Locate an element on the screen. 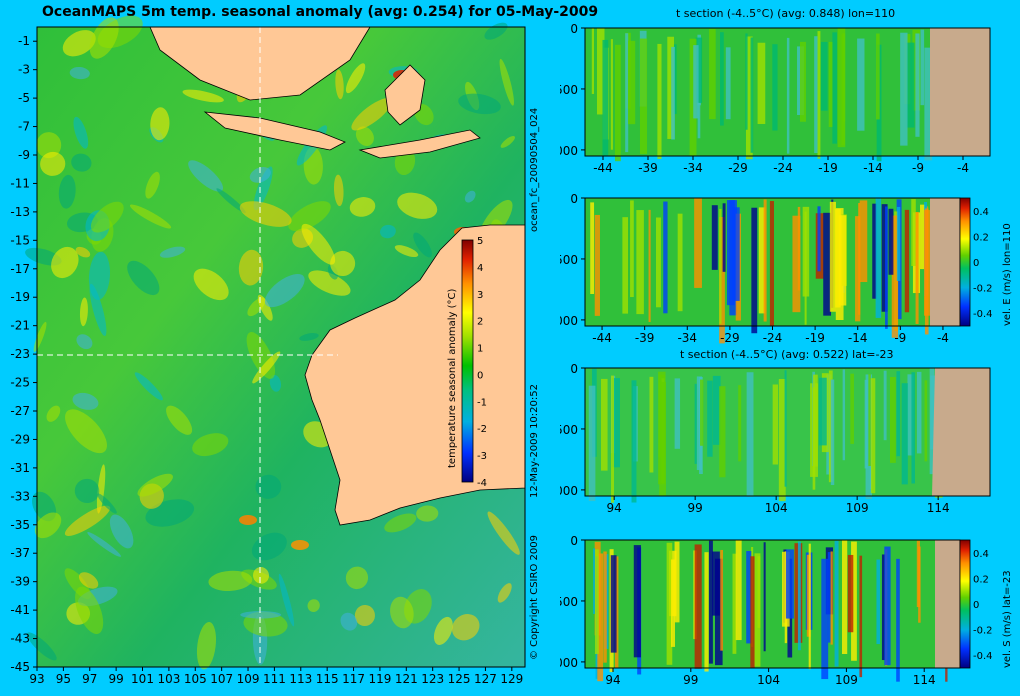 This screenshot has width=1020, height=696. p1-x-tick-label: -14 is located at coordinates (873, 168).